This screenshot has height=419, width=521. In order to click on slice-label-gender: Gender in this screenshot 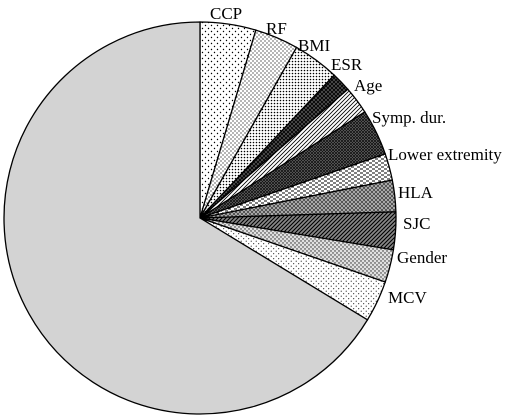, I will do `click(422, 257)`.